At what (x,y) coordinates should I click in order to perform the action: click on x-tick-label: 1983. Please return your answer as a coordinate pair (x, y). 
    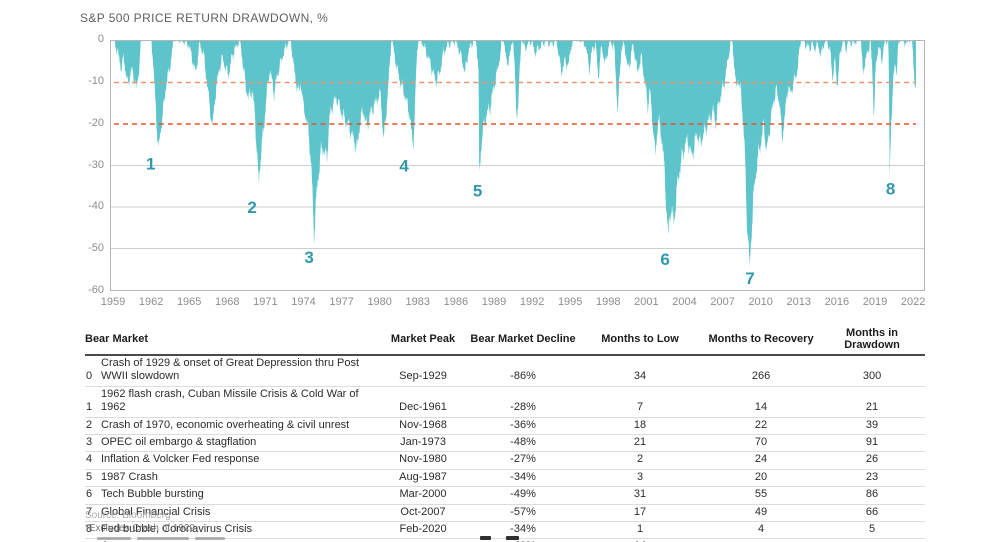
    Looking at the image, I should click on (418, 302).